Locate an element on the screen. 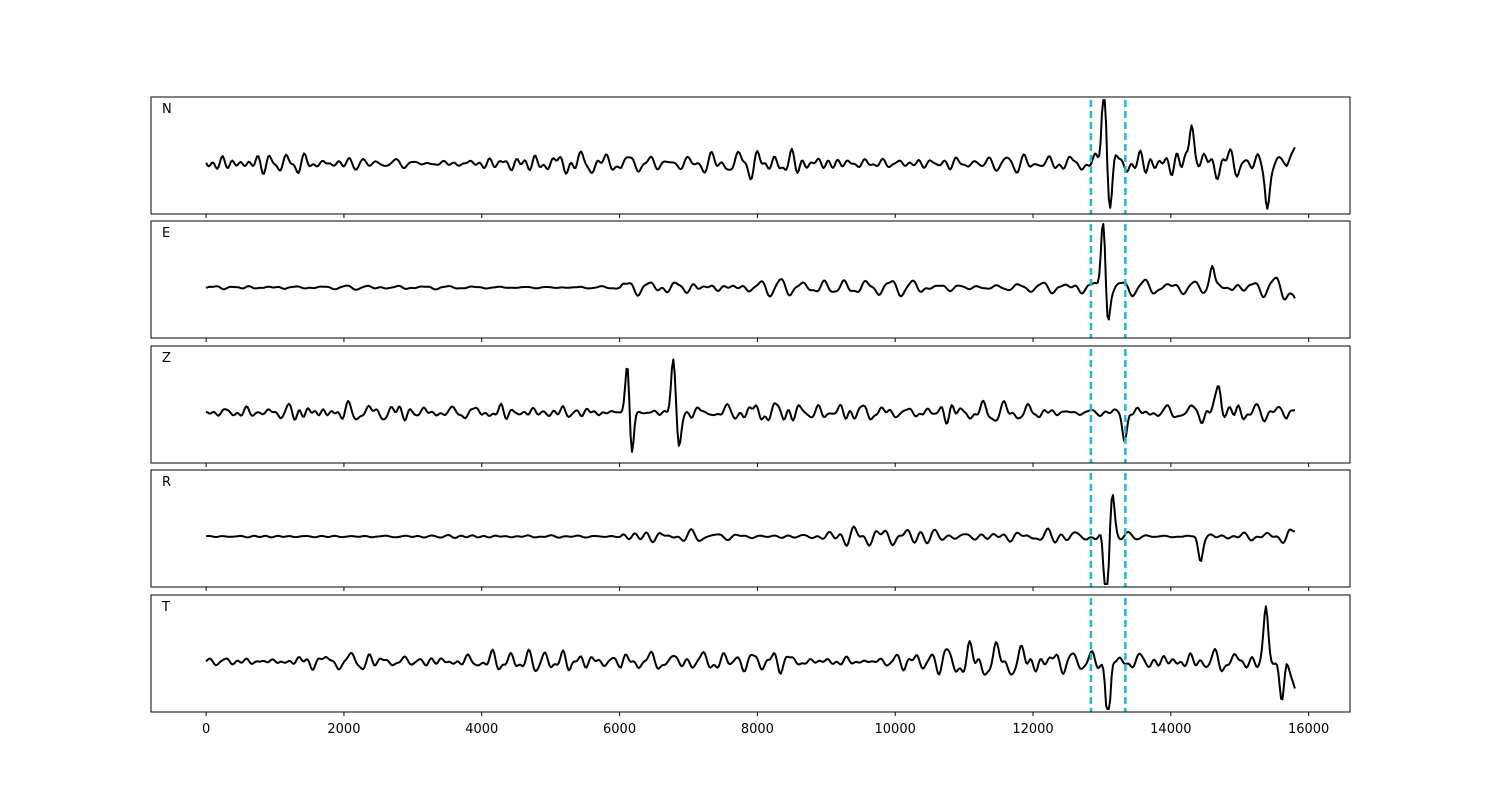  trace-panel-r: R is located at coordinates (750, 530).